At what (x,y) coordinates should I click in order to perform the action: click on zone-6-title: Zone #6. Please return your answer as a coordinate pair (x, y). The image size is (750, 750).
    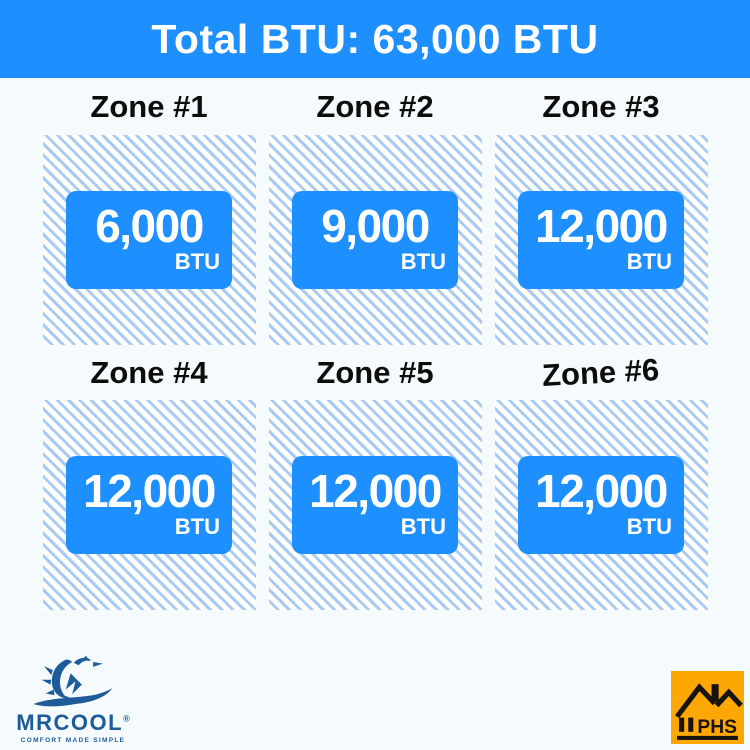
    Looking at the image, I should click on (601, 372).